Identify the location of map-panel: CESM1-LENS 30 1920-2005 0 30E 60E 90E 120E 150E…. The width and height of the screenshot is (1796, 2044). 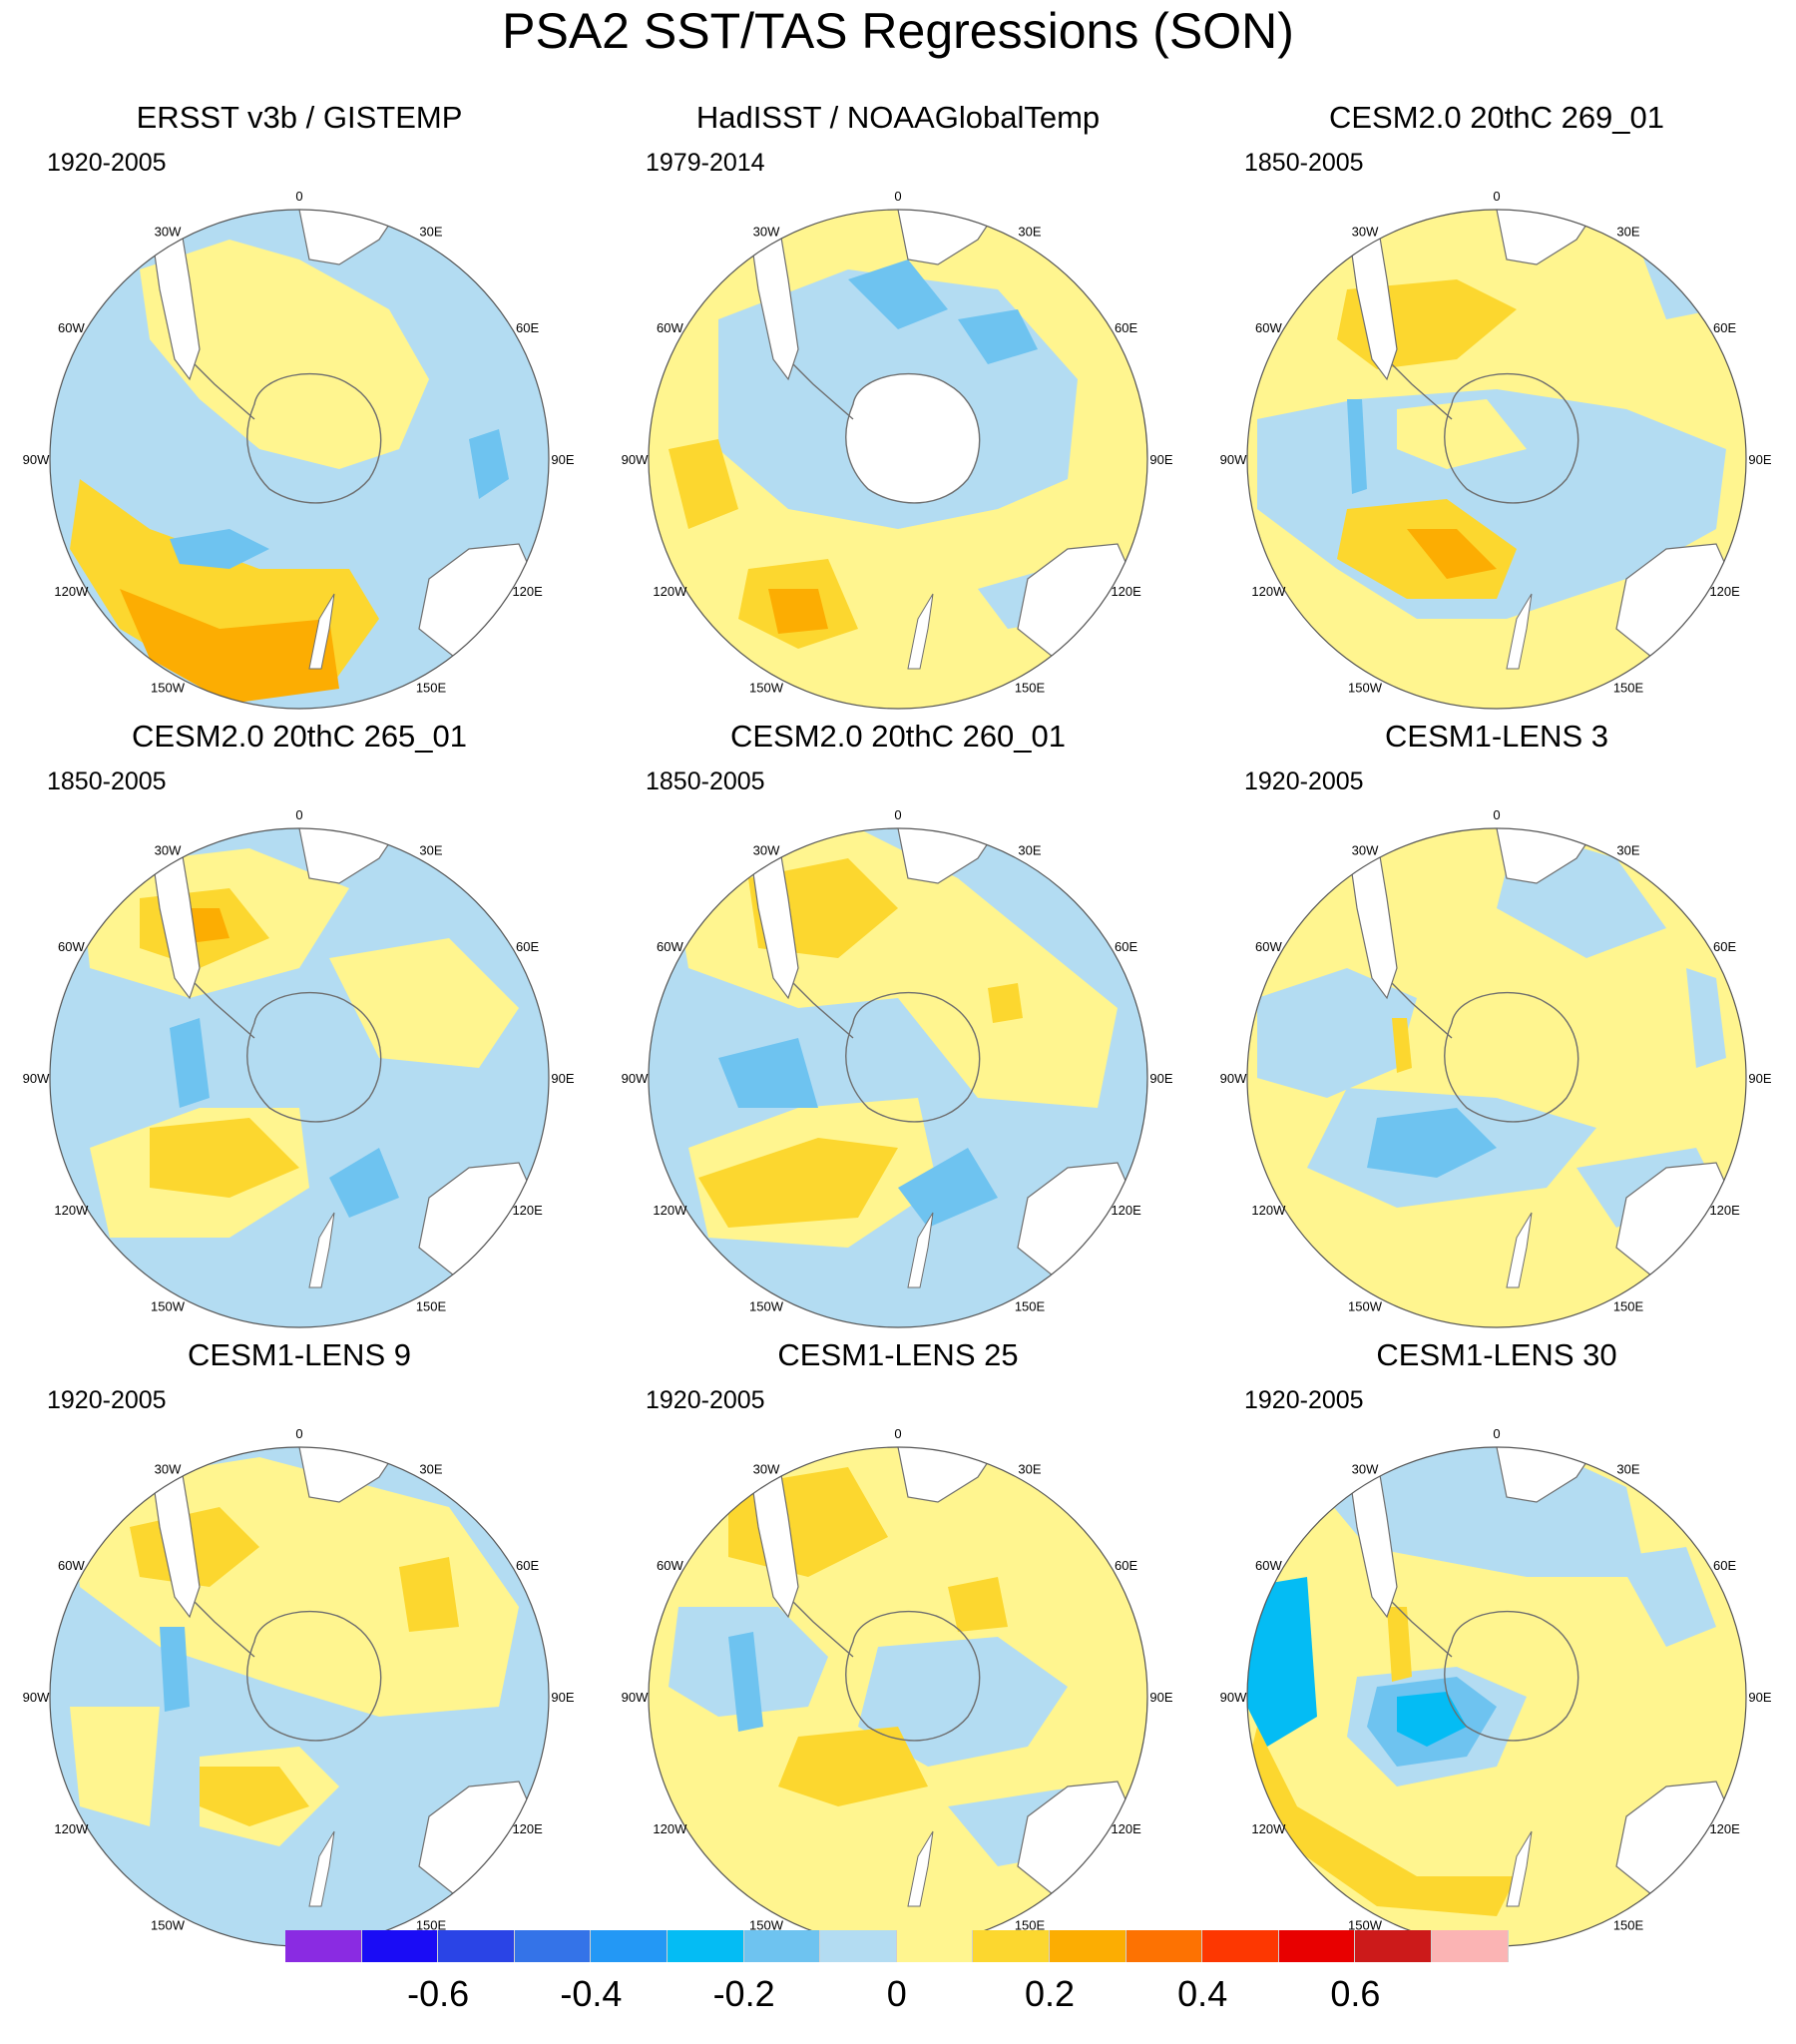
(1496, 1641).